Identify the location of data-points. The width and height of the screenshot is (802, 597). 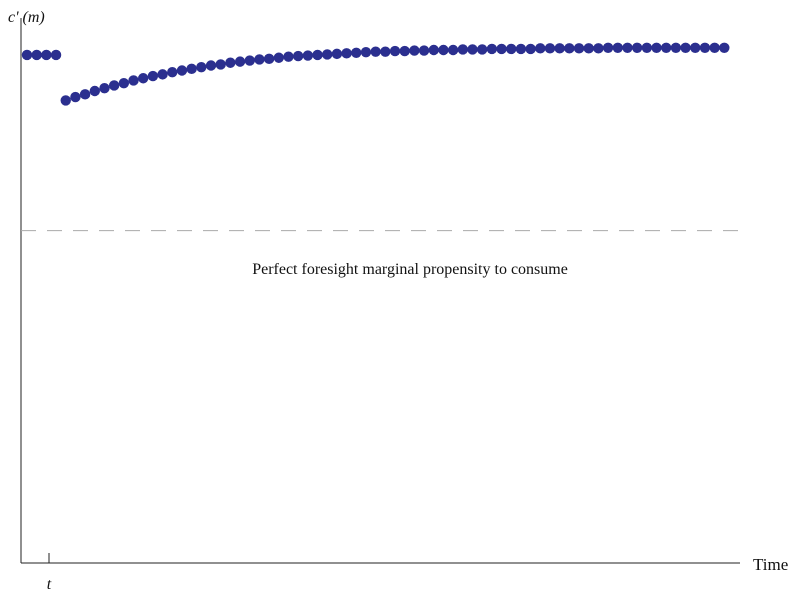
(375, 74).